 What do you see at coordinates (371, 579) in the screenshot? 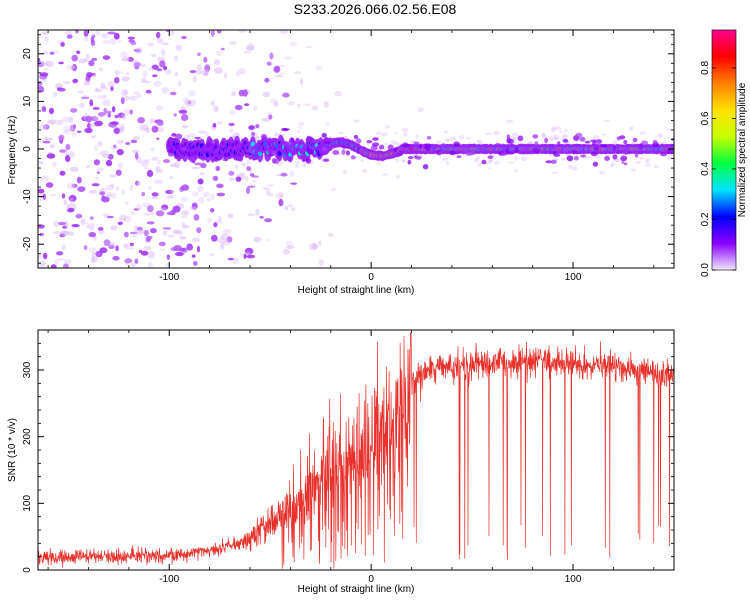
I see `x-tick-label: 0` at bounding box center [371, 579].